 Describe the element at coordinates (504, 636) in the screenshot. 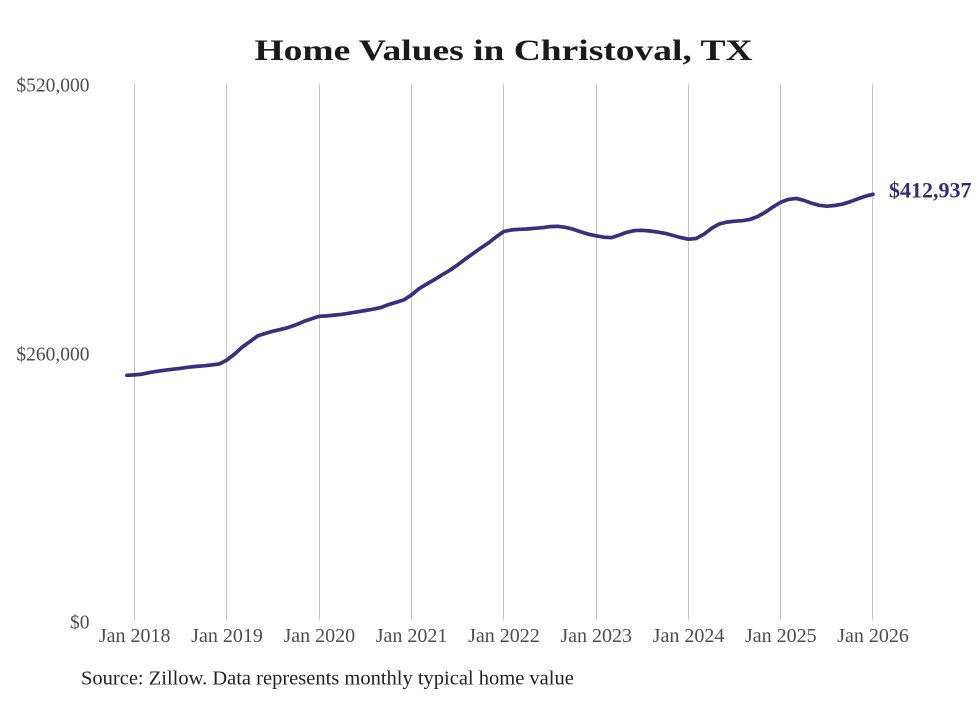

I see `svg-text: Jan 2022` at that location.